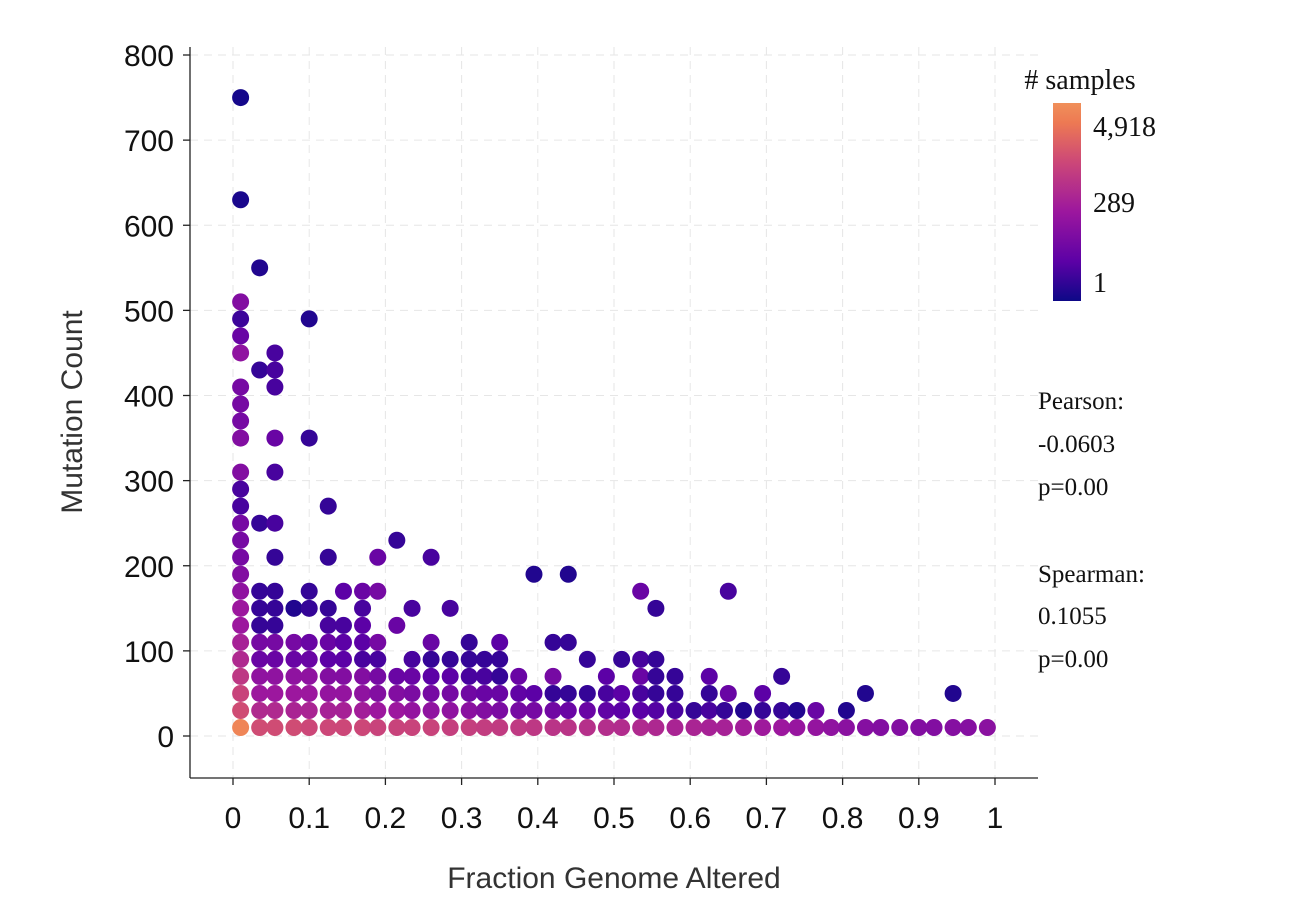  I want to click on x-tick-label: 0, so click(233, 818).